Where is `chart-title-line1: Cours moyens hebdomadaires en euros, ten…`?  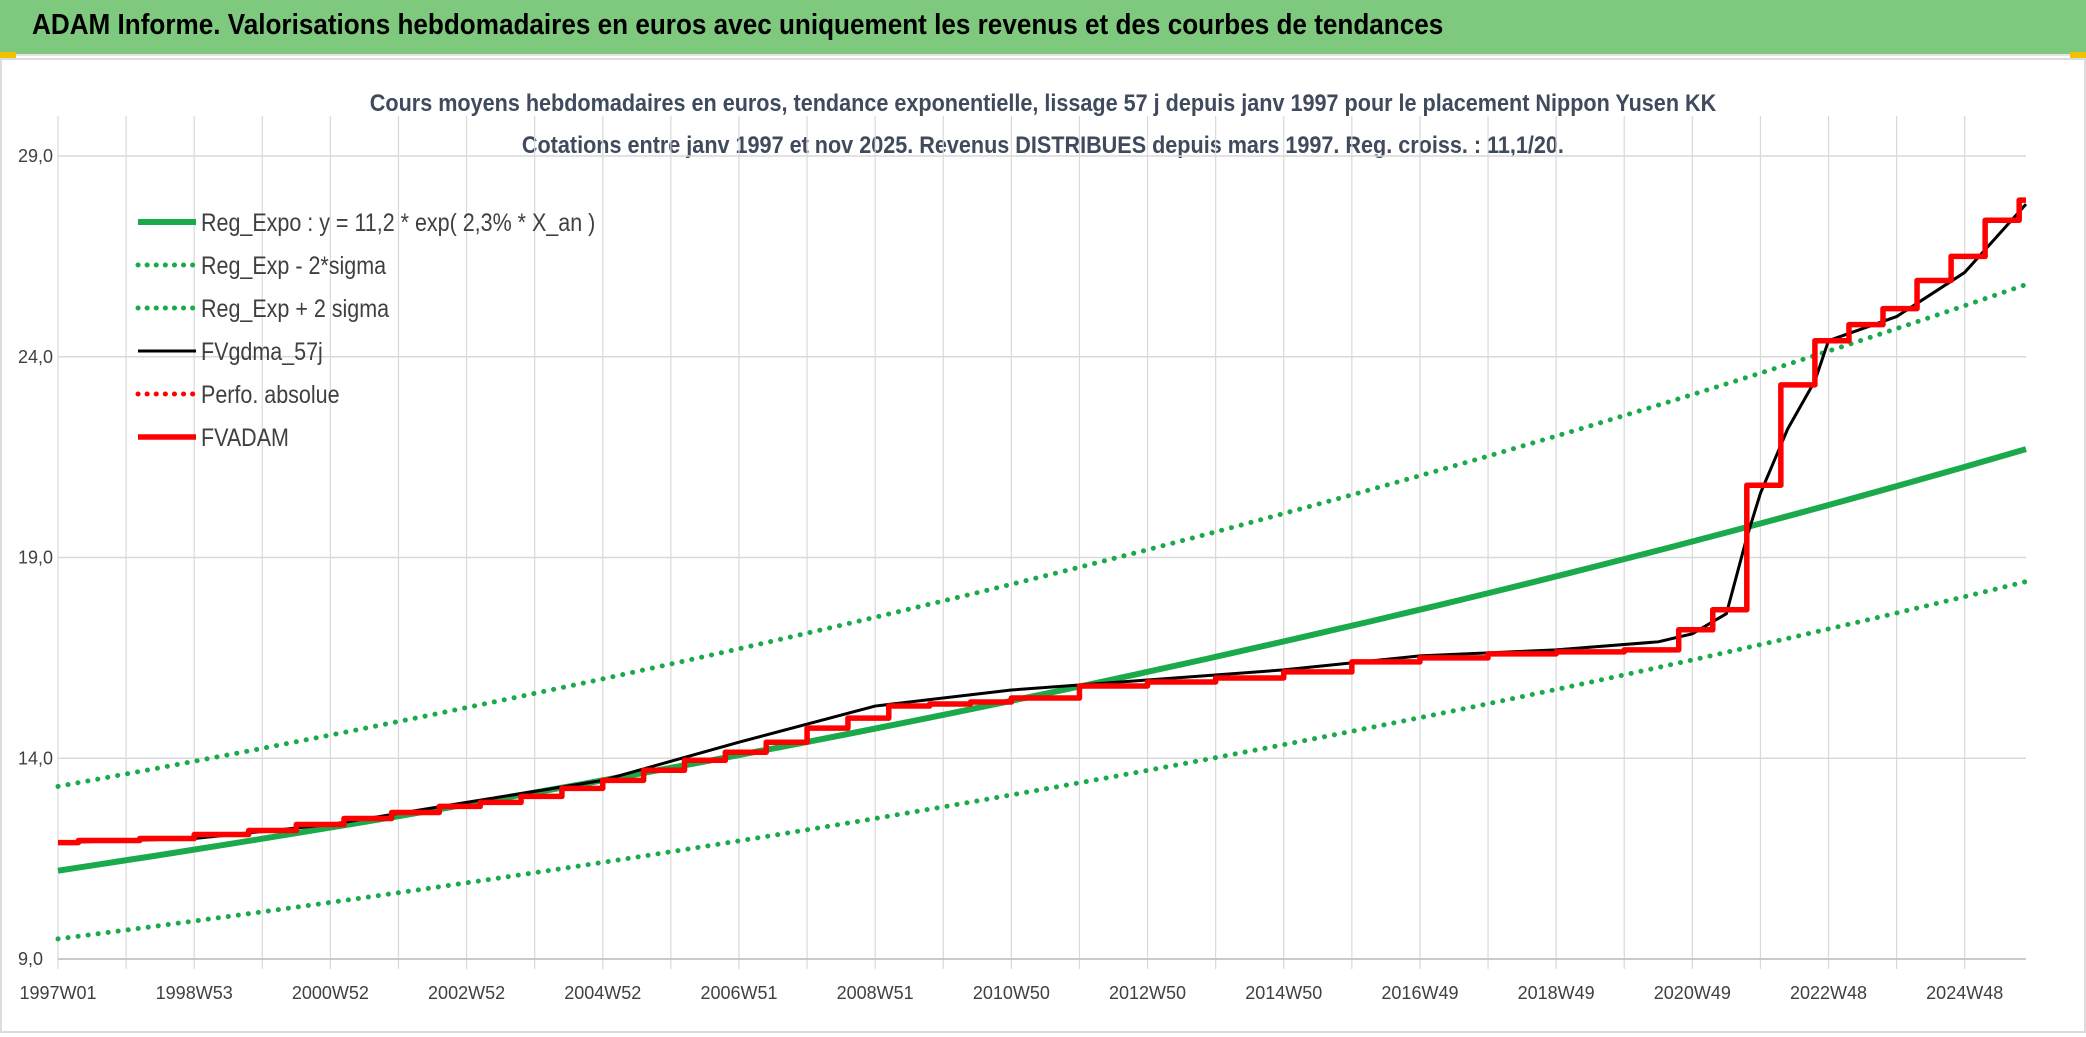
chart-title-line1: Cours moyens hebdomadaires en euros, ten… is located at coordinates (1043, 103).